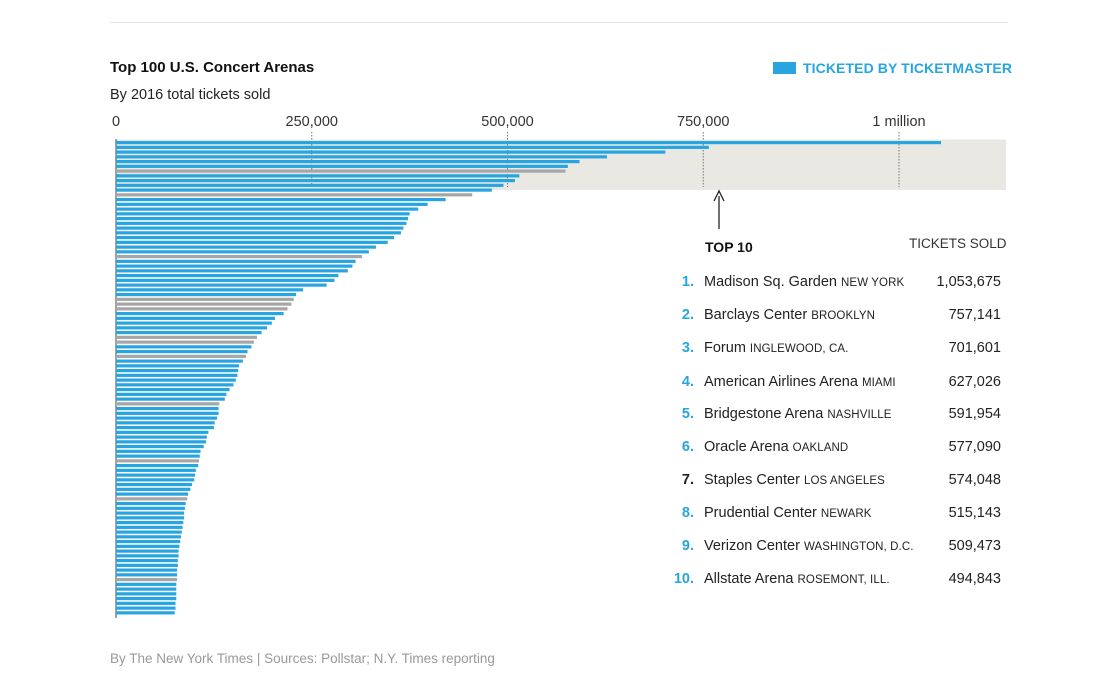 Image resolution: width=1099 pixels, height=684 pixels. I want to click on tickets-sold-value: 509,473, so click(974, 546).